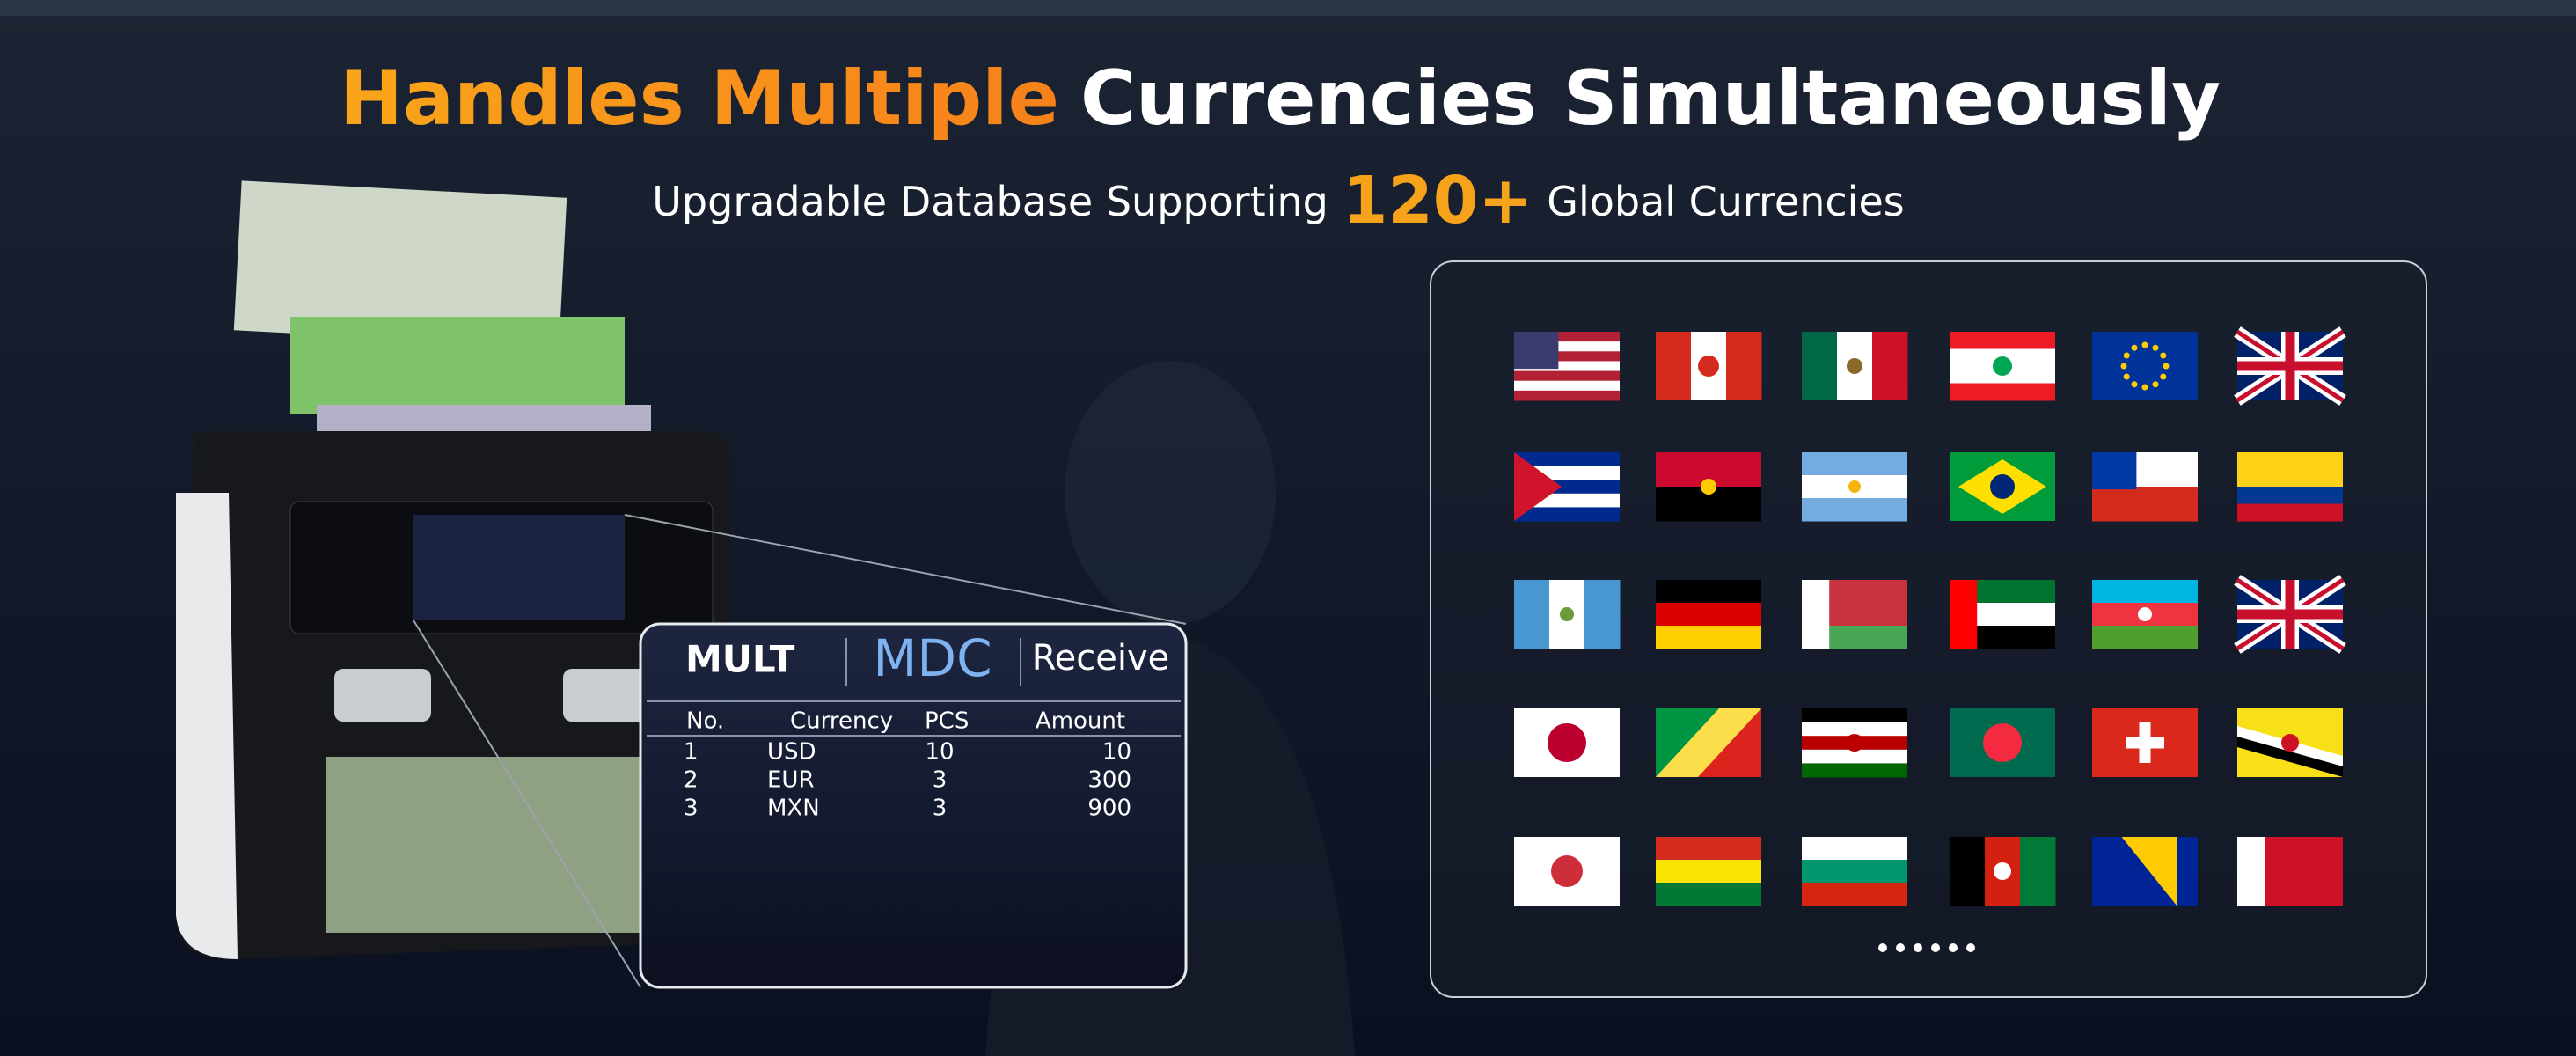  What do you see at coordinates (699, 99) in the screenshot?
I see `title-highlight: Handles Multiple` at bounding box center [699, 99].